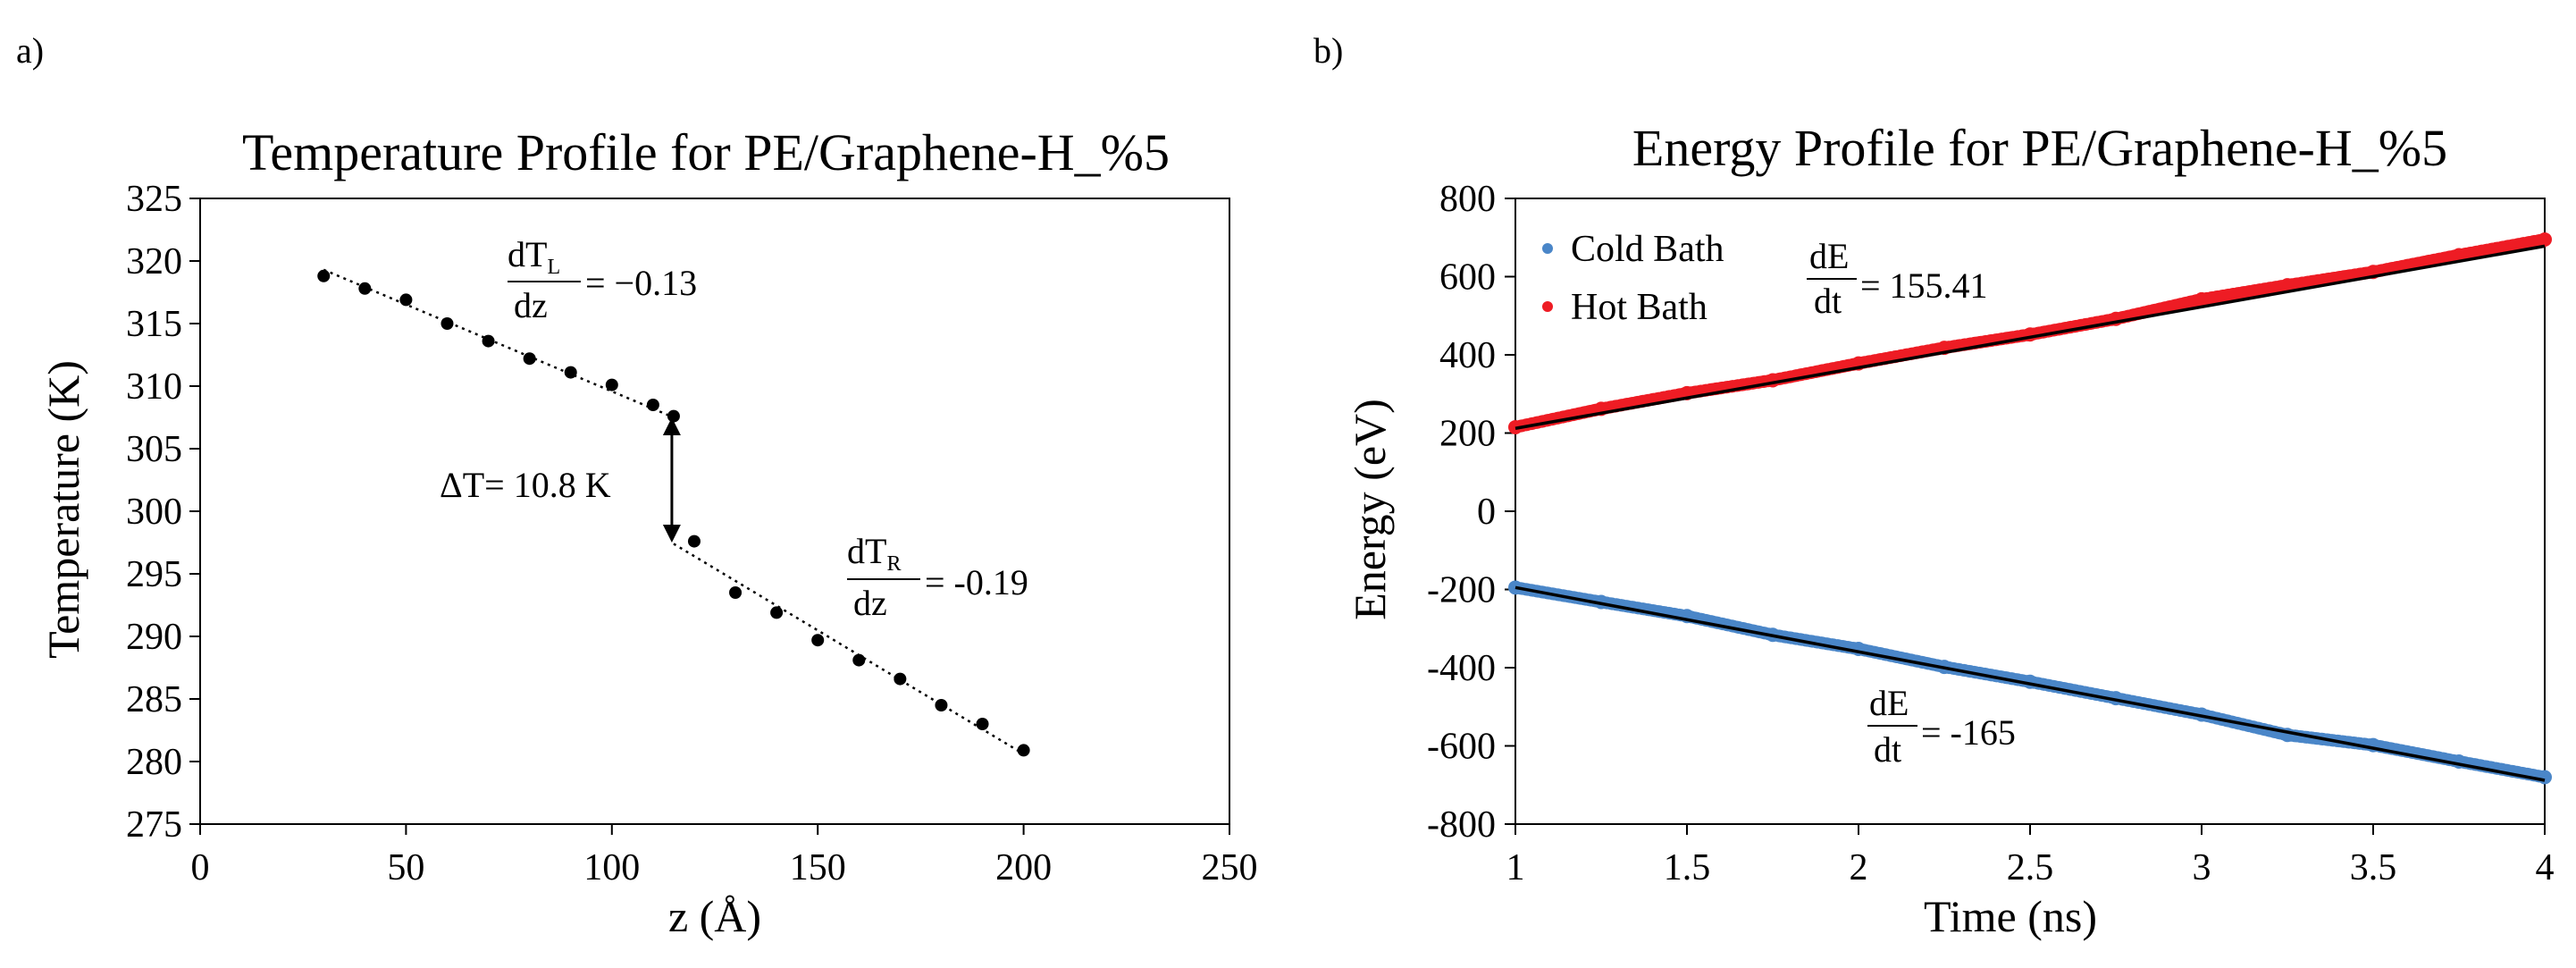 The height and width of the screenshot is (968, 2576). Describe the element at coordinates (1889, 703) in the screenshot. I see `annotation-cold-numerator: dE` at that location.